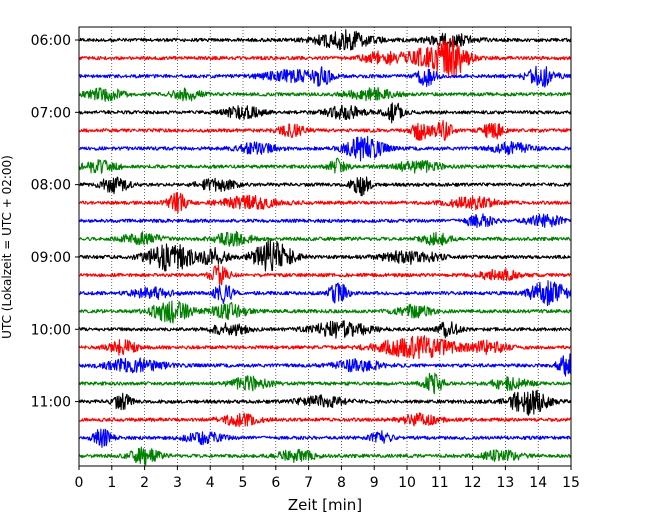 The image size is (650, 520). What do you see at coordinates (440, 483) in the screenshot?
I see `x-tick-label-11: 11` at bounding box center [440, 483].